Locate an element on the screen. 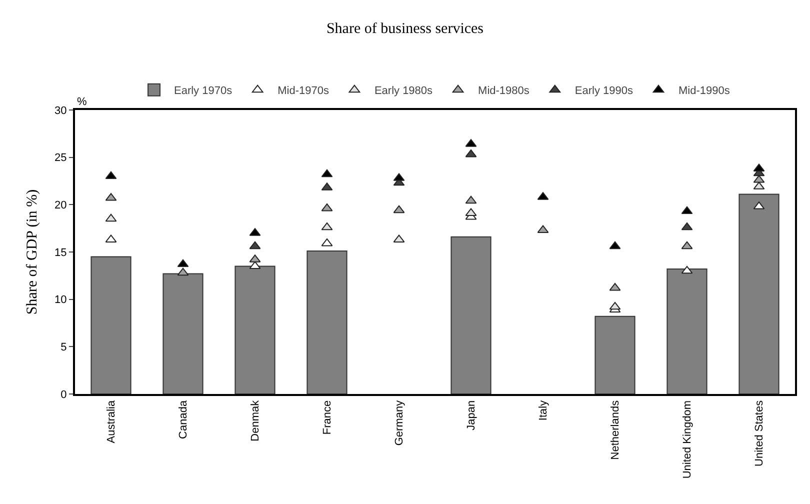 The width and height of the screenshot is (810, 504). y-tick-label: 0 is located at coordinates (63, 394).